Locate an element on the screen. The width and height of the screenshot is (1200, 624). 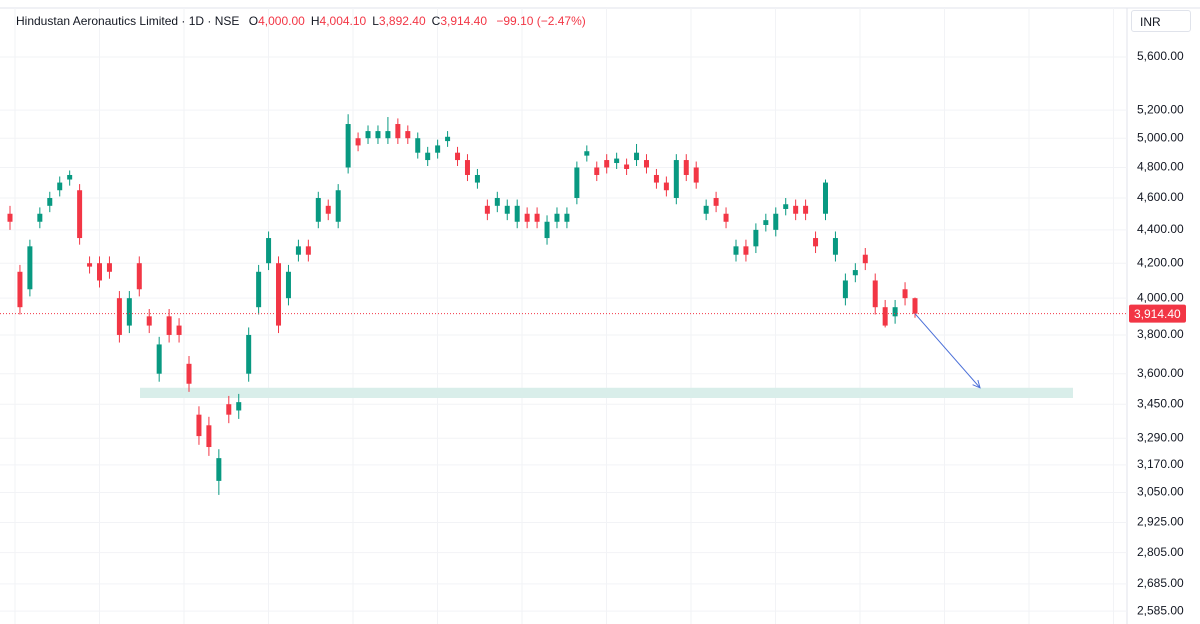
last-price-badge is located at coordinates (1157, 313).